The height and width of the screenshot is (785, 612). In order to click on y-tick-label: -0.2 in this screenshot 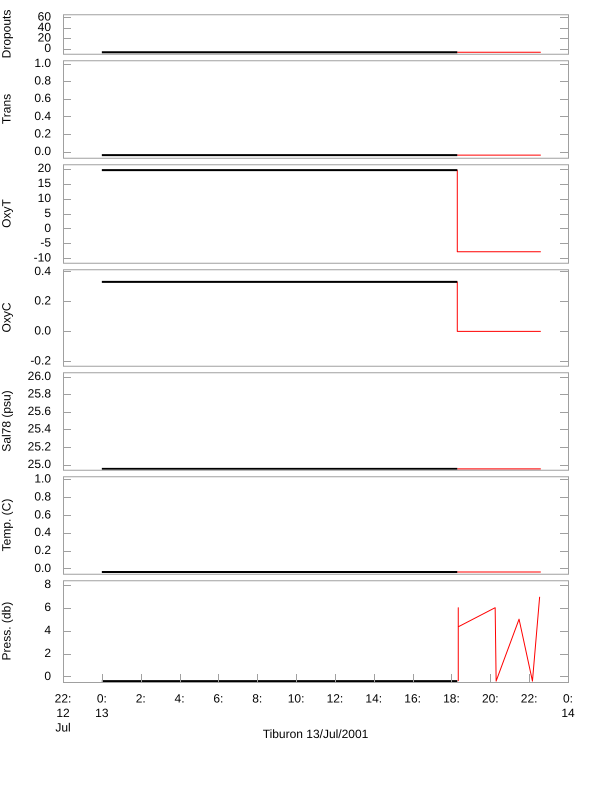, I will do `click(41, 361)`.